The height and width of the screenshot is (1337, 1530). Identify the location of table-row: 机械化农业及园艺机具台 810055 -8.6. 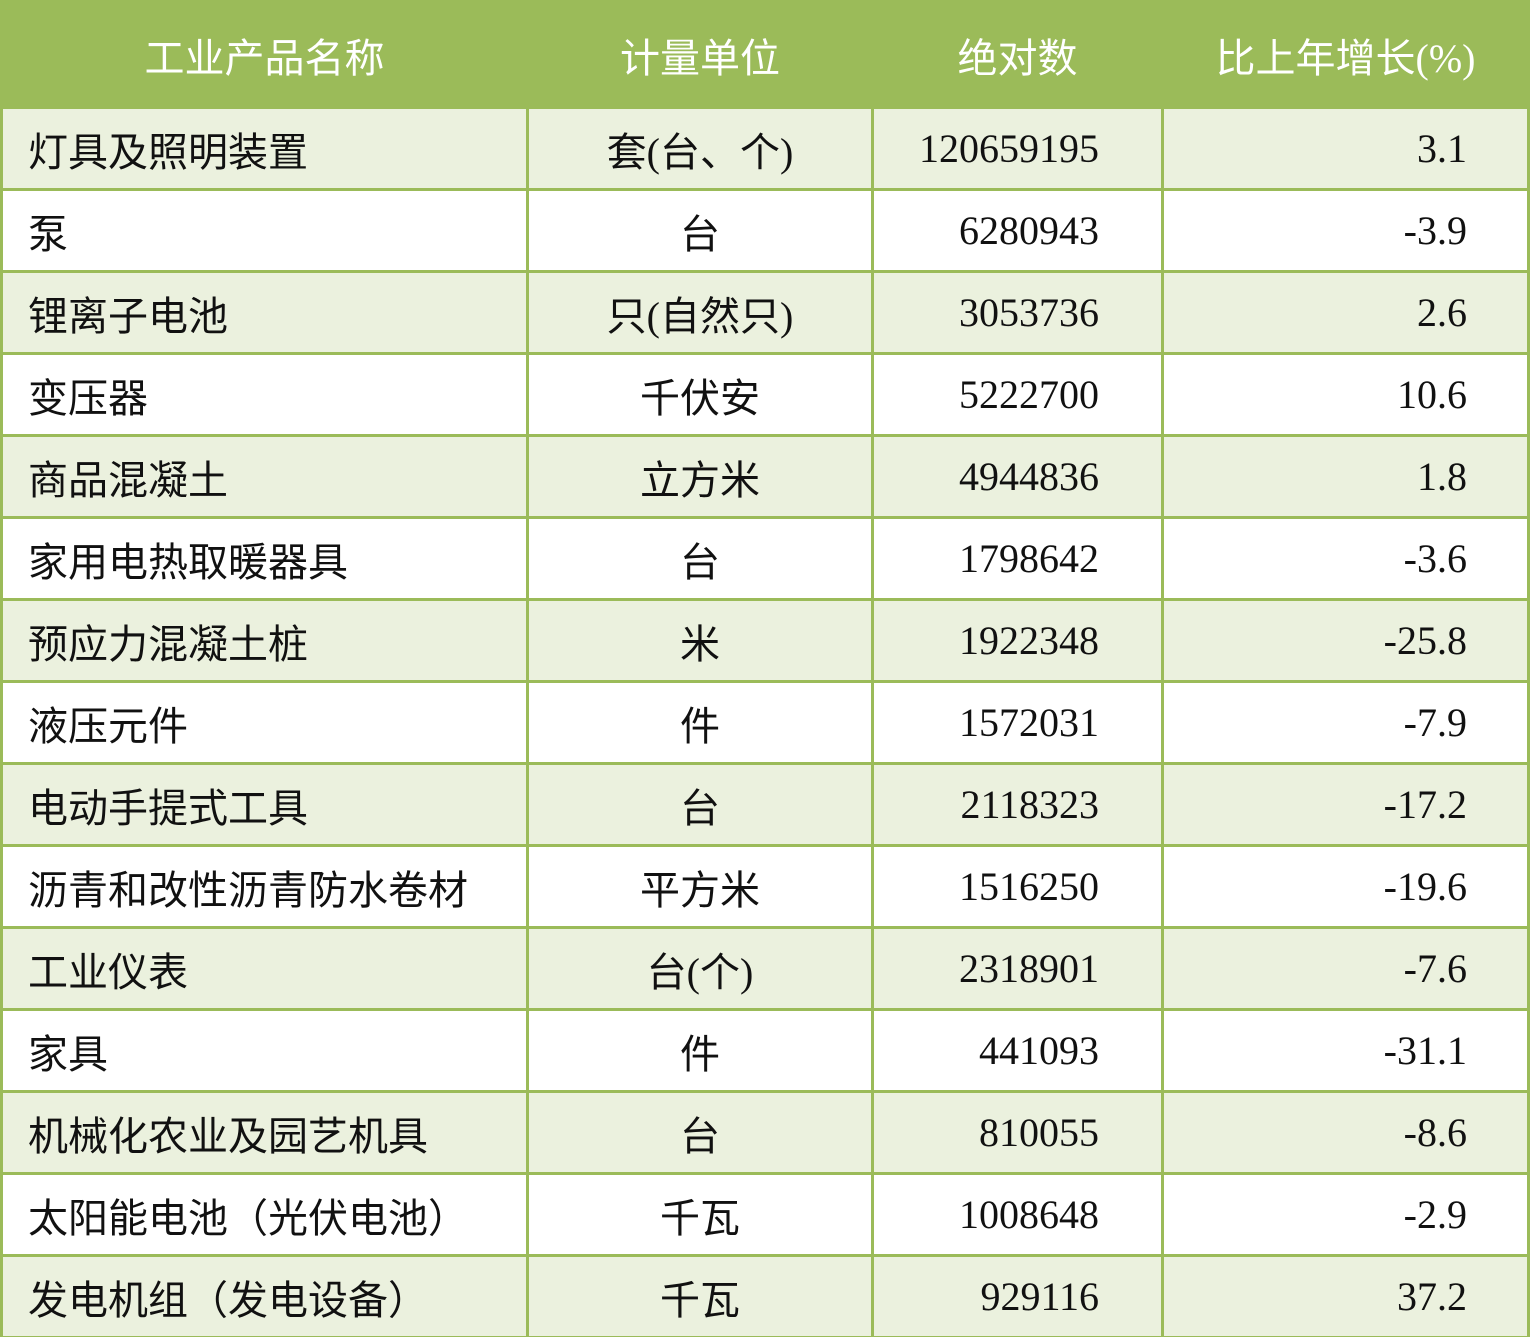
(765, 1132).